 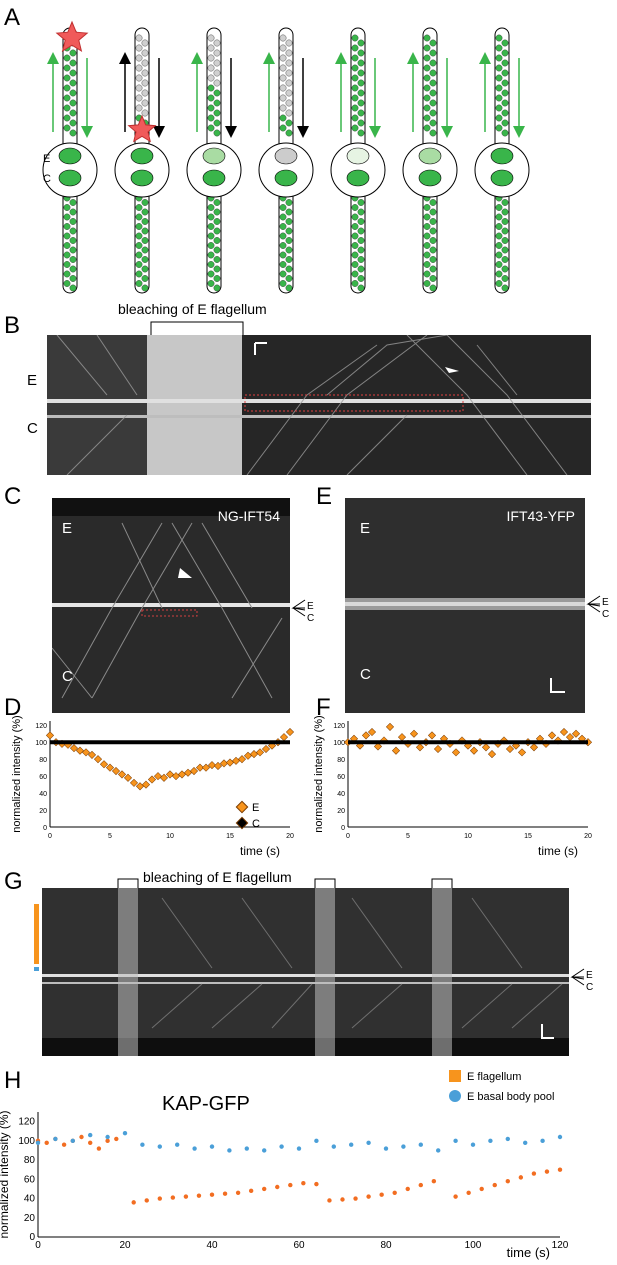 I want to click on panel-a-letter: A, so click(x=12, y=17).